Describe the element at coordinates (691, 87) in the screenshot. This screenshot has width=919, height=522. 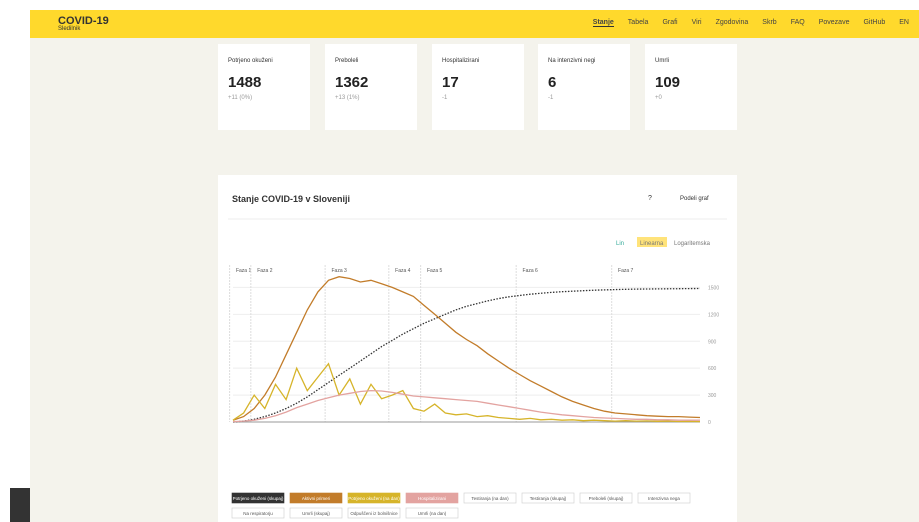
I see `stat-card: Umrli 109 +0` at that location.